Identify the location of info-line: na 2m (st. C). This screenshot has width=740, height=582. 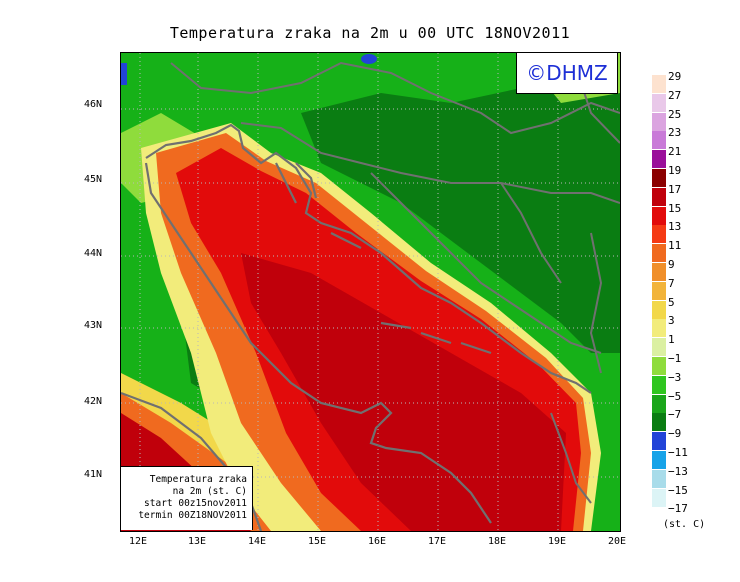
(209, 491).